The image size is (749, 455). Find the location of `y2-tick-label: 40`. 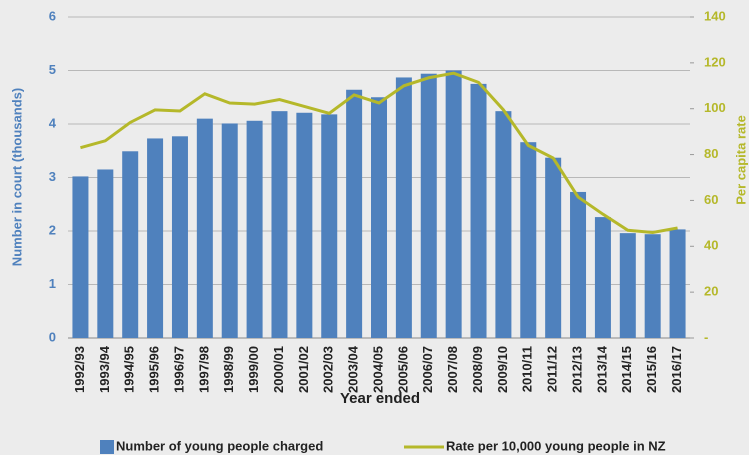

y2-tick-label: 40 is located at coordinates (711, 245).